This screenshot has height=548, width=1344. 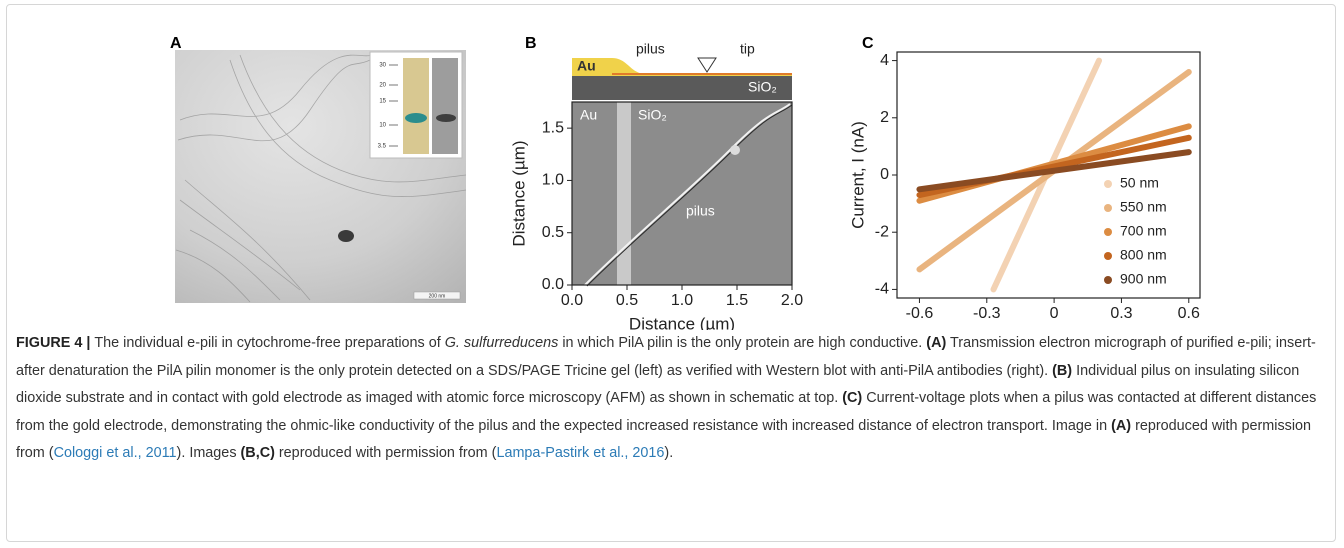 What do you see at coordinates (882, 231) in the screenshot?
I see `y-tick-label: -2` at bounding box center [882, 231].